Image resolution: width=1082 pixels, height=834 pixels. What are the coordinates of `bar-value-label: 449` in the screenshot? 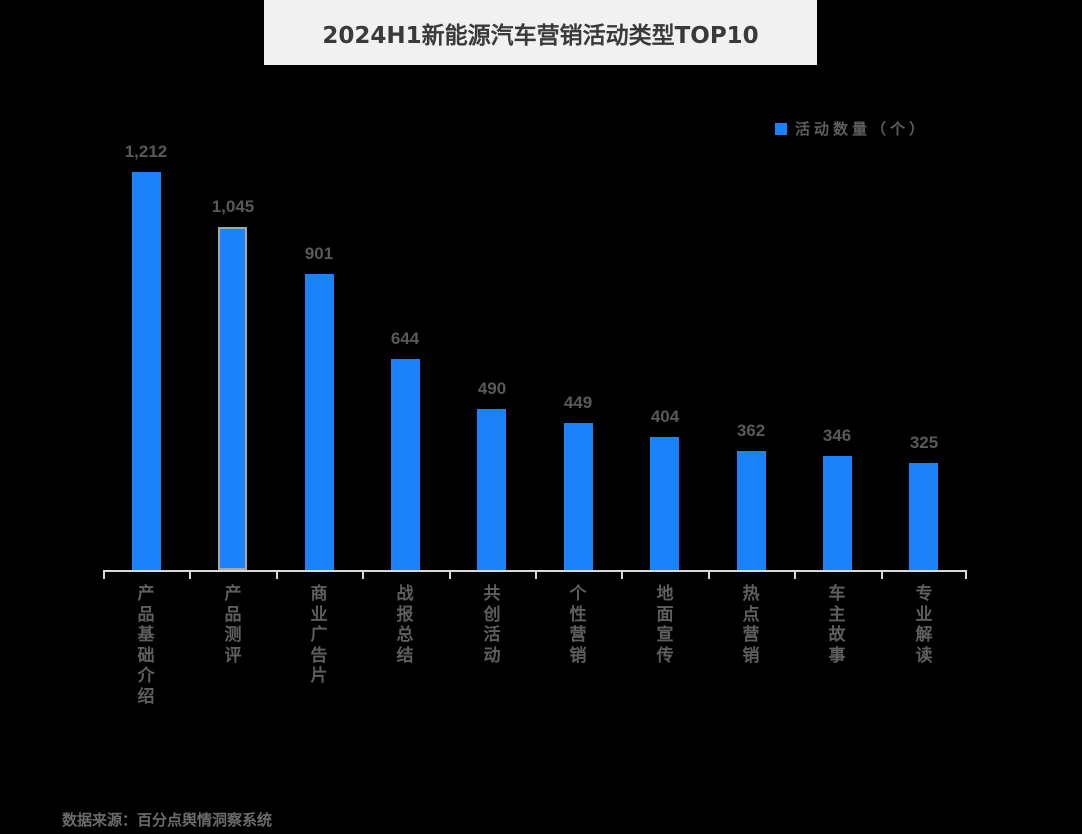 It's located at (578, 402).